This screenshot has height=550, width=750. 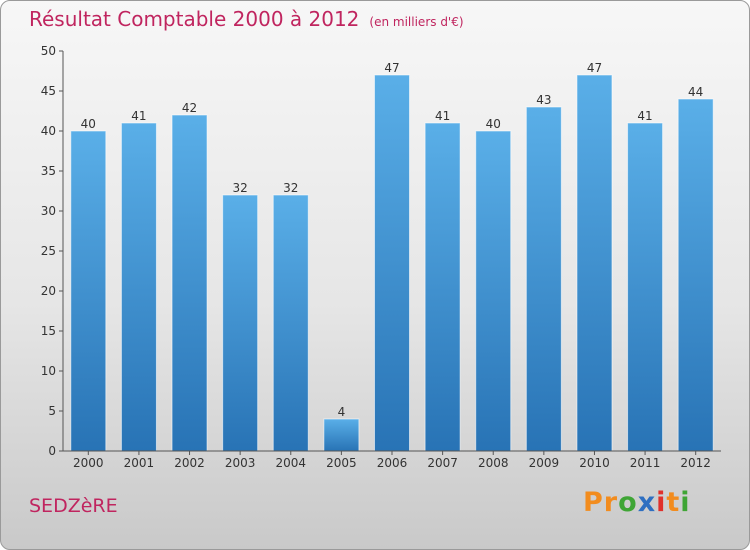 I want to click on data-label-2002: 42, so click(x=189, y=108).